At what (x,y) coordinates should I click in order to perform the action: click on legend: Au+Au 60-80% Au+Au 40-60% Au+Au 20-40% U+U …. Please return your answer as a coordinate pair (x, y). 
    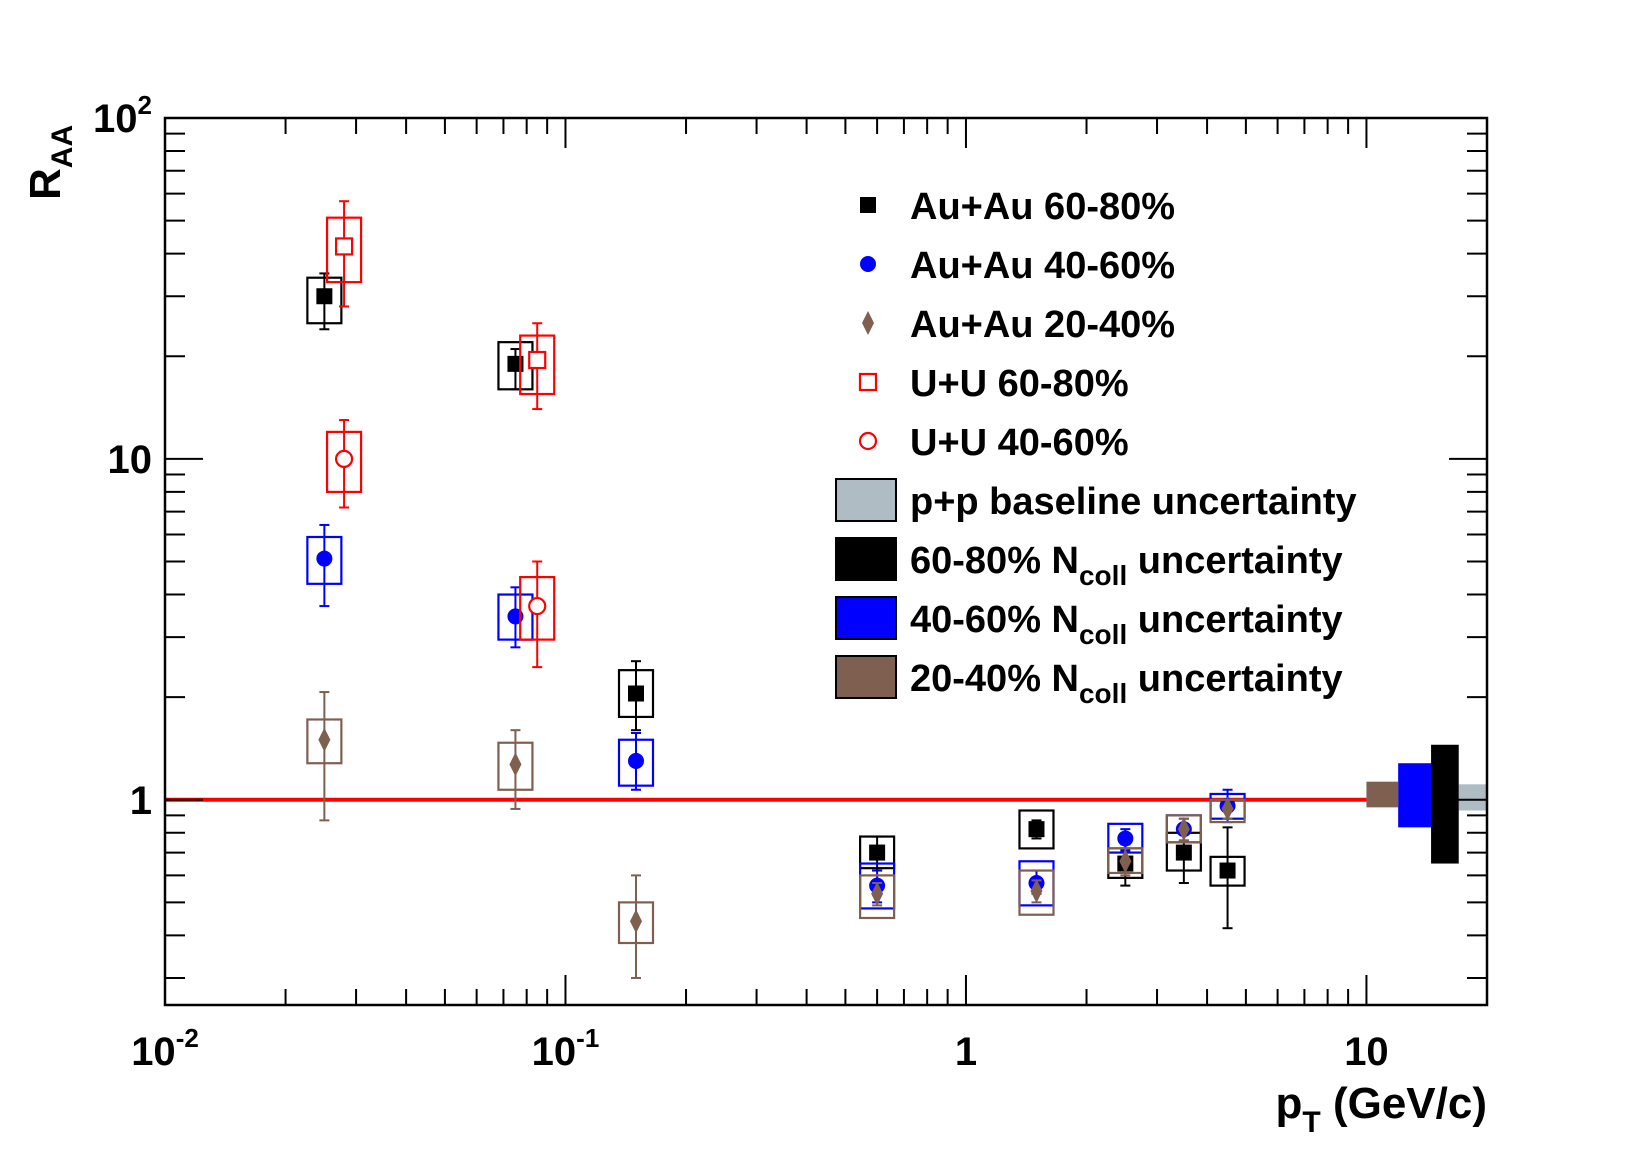
    Looking at the image, I should click on (1096, 447).